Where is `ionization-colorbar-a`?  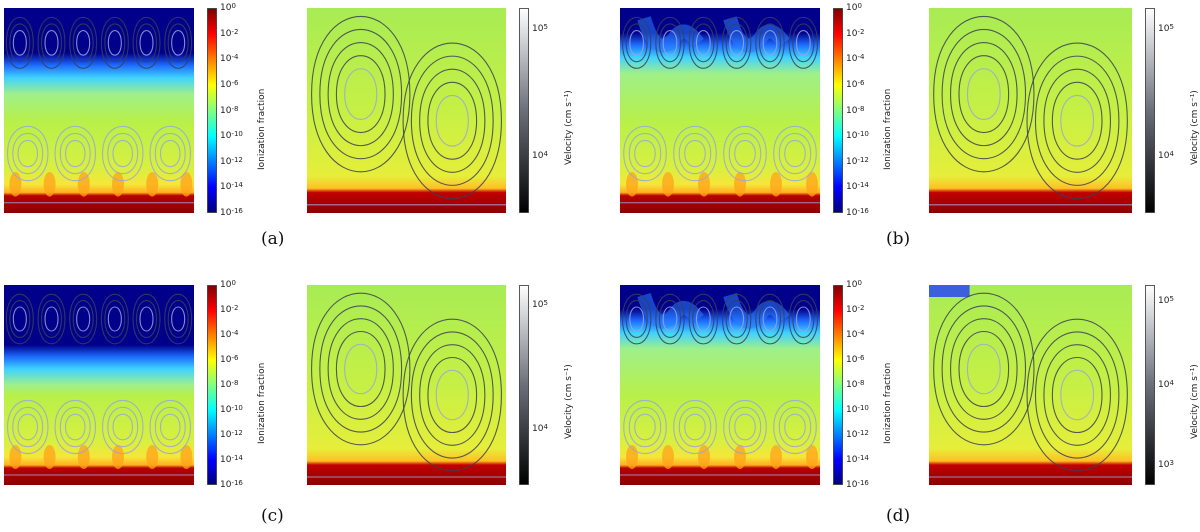 ionization-colorbar-a is located at coordinates (212, 110).